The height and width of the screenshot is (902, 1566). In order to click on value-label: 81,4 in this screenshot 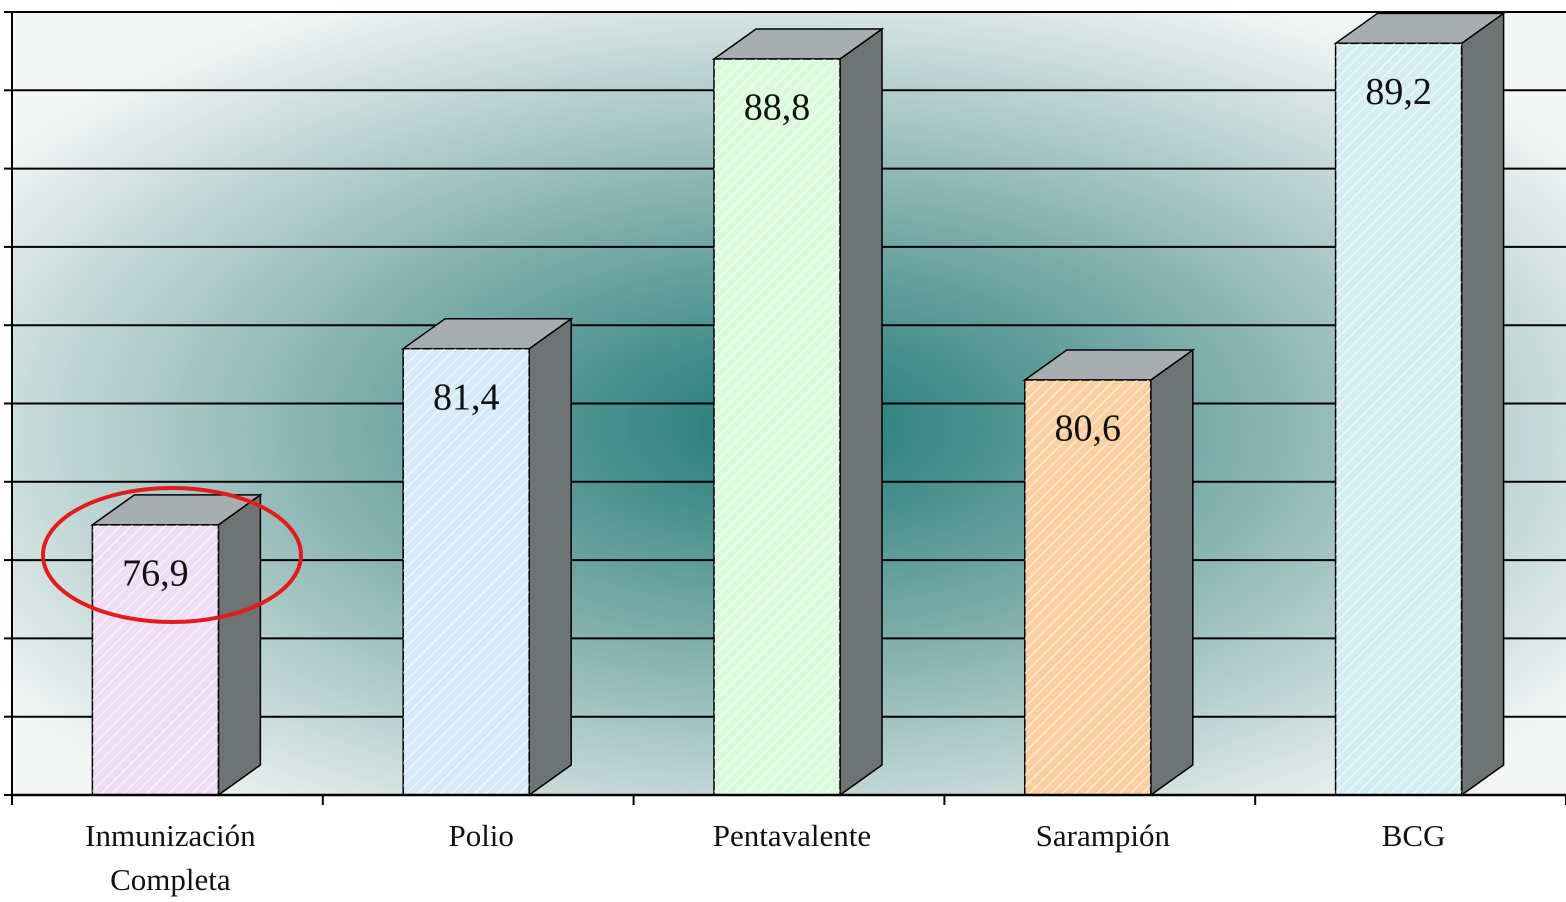, I will do `click(466, 397)`.